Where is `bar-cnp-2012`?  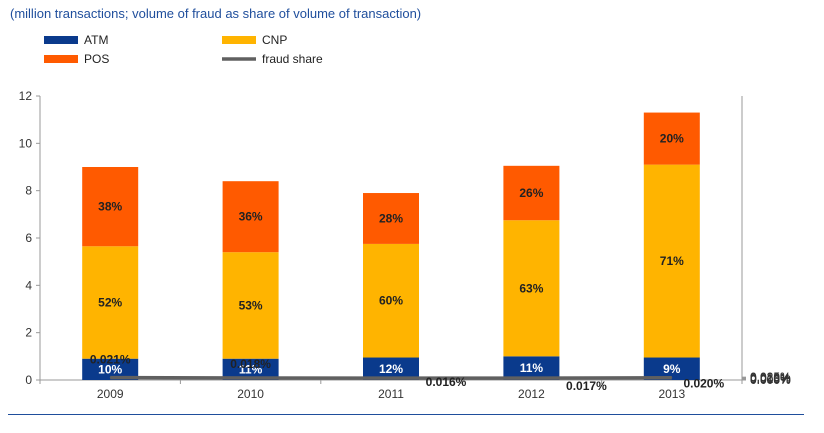 bar-cnp-2012 is located at coordinates (531, 288).